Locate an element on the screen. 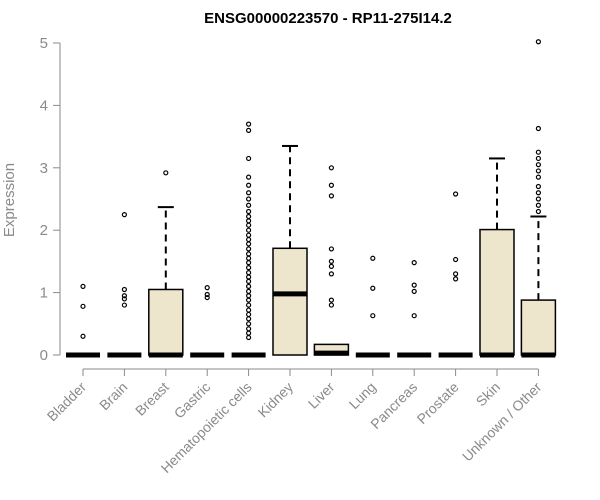  x-tick-label: Prostate is located at coordinates (438, 403).